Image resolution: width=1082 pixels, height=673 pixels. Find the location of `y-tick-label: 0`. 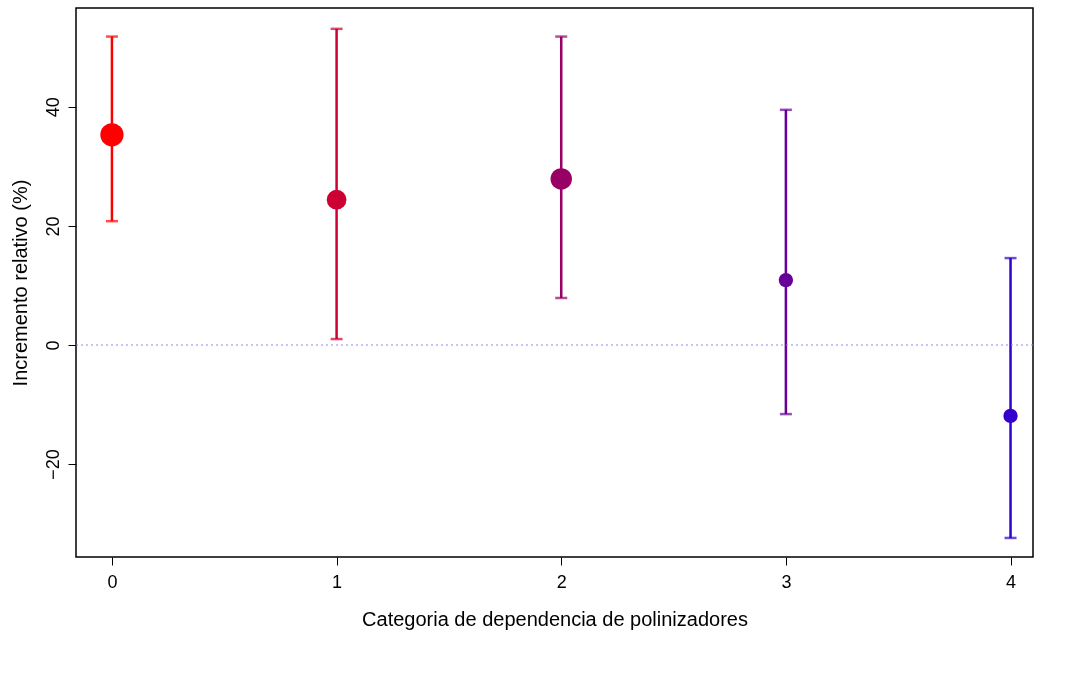

y-tick-label: 0 is located at coordinates (52, 345).